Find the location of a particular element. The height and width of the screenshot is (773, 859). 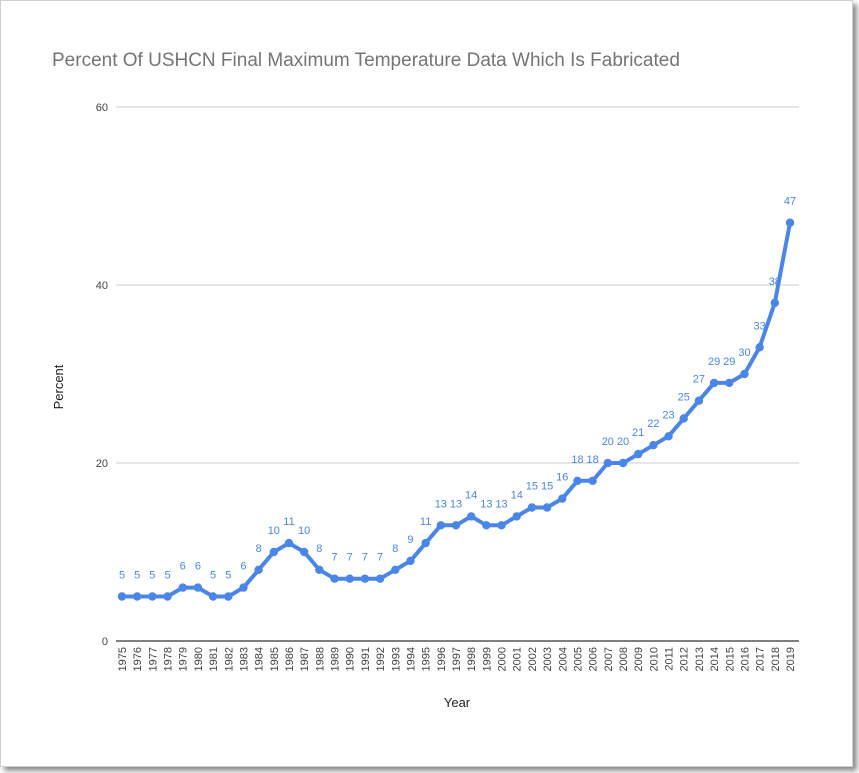

data-label: 15 is located at coordinates (532, 487).